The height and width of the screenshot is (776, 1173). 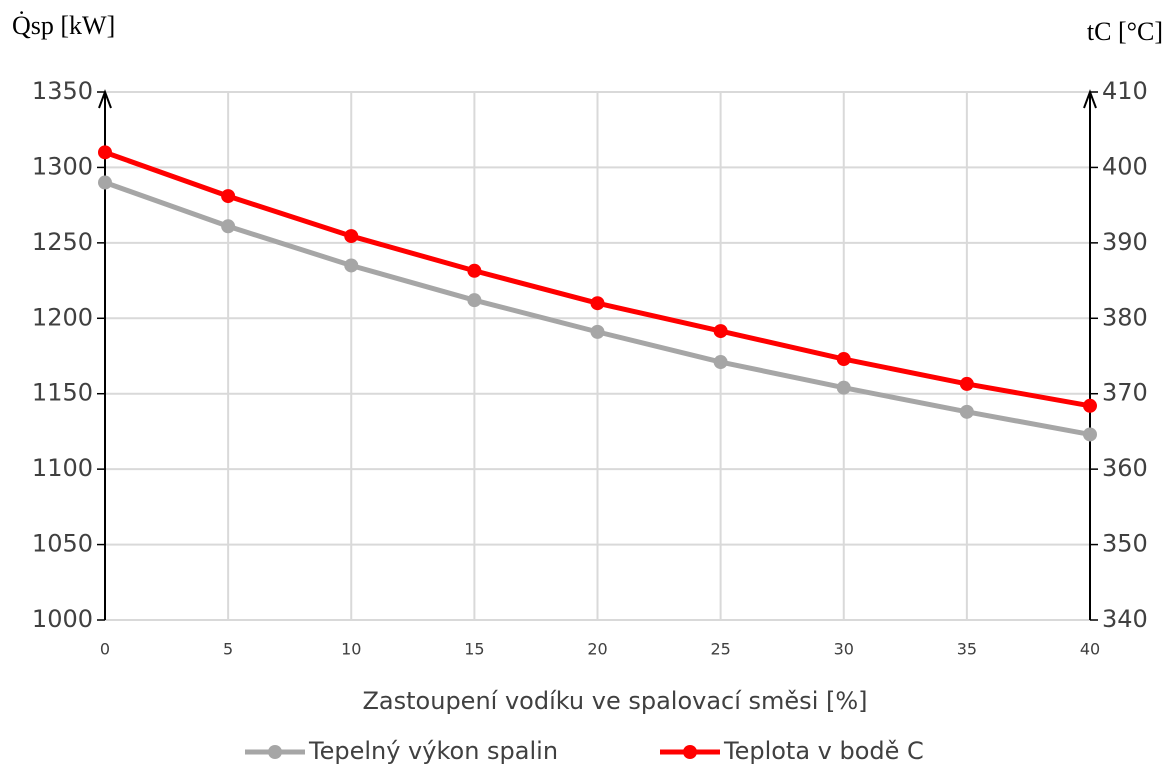 What do you see at coordinates (105, 649) in the screenshot?
I see `x-tick-label: 0` at bounding box center [105, 649].